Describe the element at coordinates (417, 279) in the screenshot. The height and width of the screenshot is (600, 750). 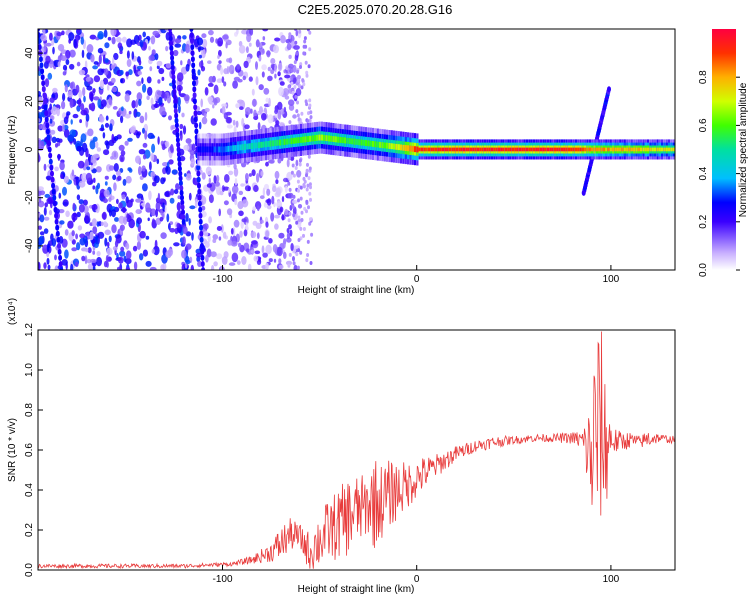
I see `heatmap-x-tick-label: 0` at that location.